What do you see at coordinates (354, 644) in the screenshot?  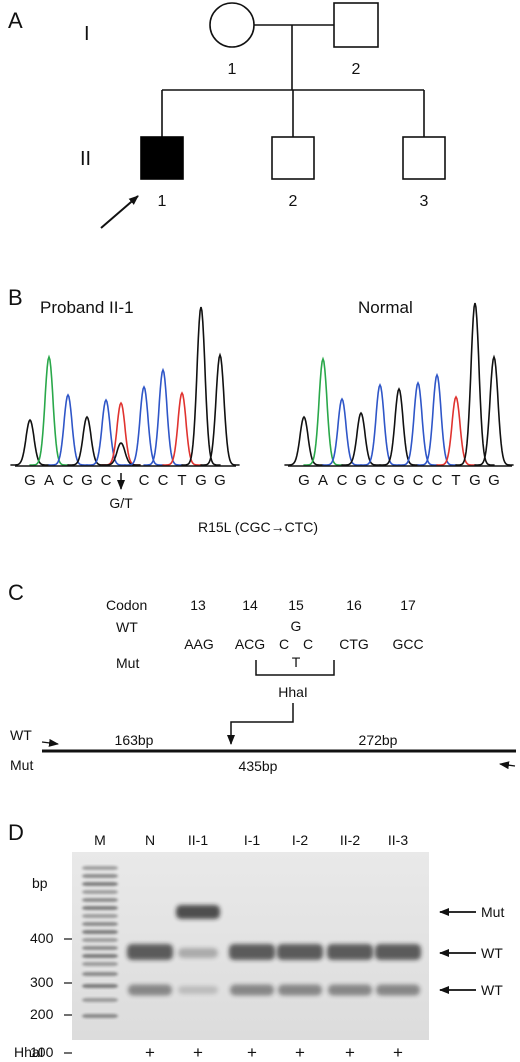 I see `codon-16: CTG` at bounding box center [354, 644].